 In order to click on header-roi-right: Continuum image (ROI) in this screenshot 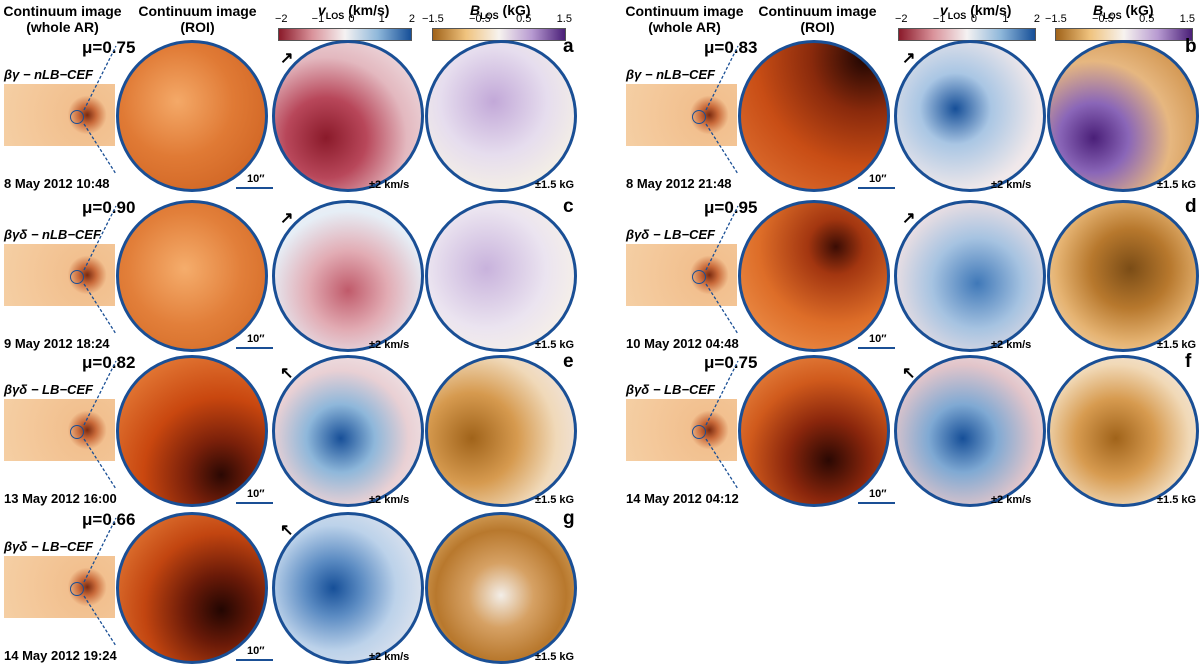, I will do `click(817, 19)`.